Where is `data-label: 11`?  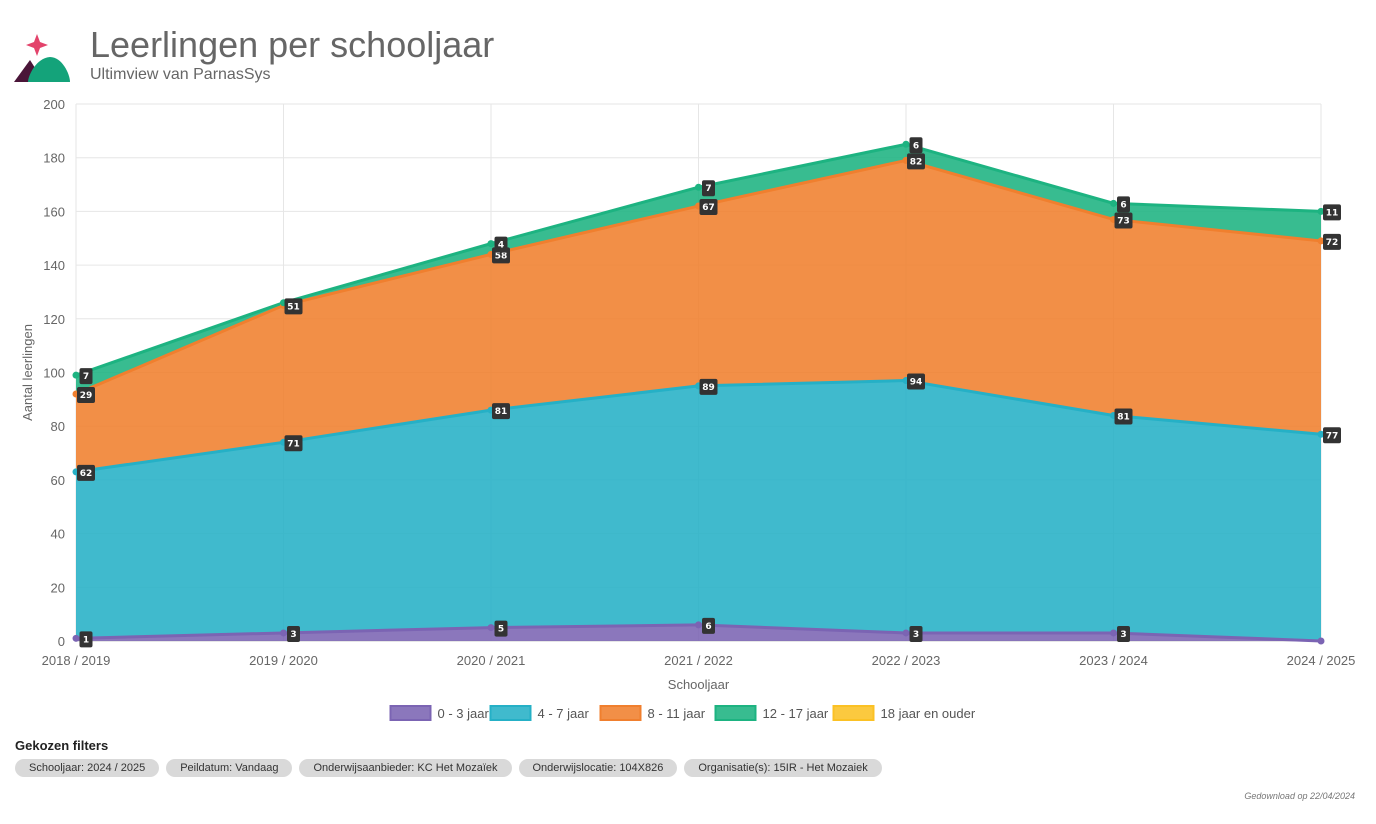
data-label: 11 is located at coordinates (1332, 212).